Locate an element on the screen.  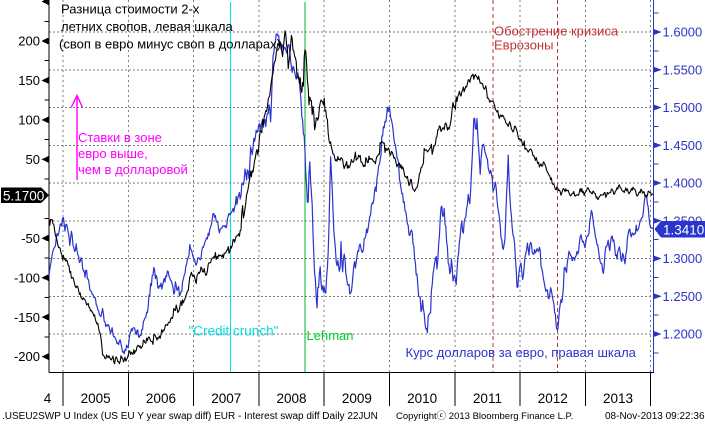
svg-text: 2010 is located at coordinates (422, 398).